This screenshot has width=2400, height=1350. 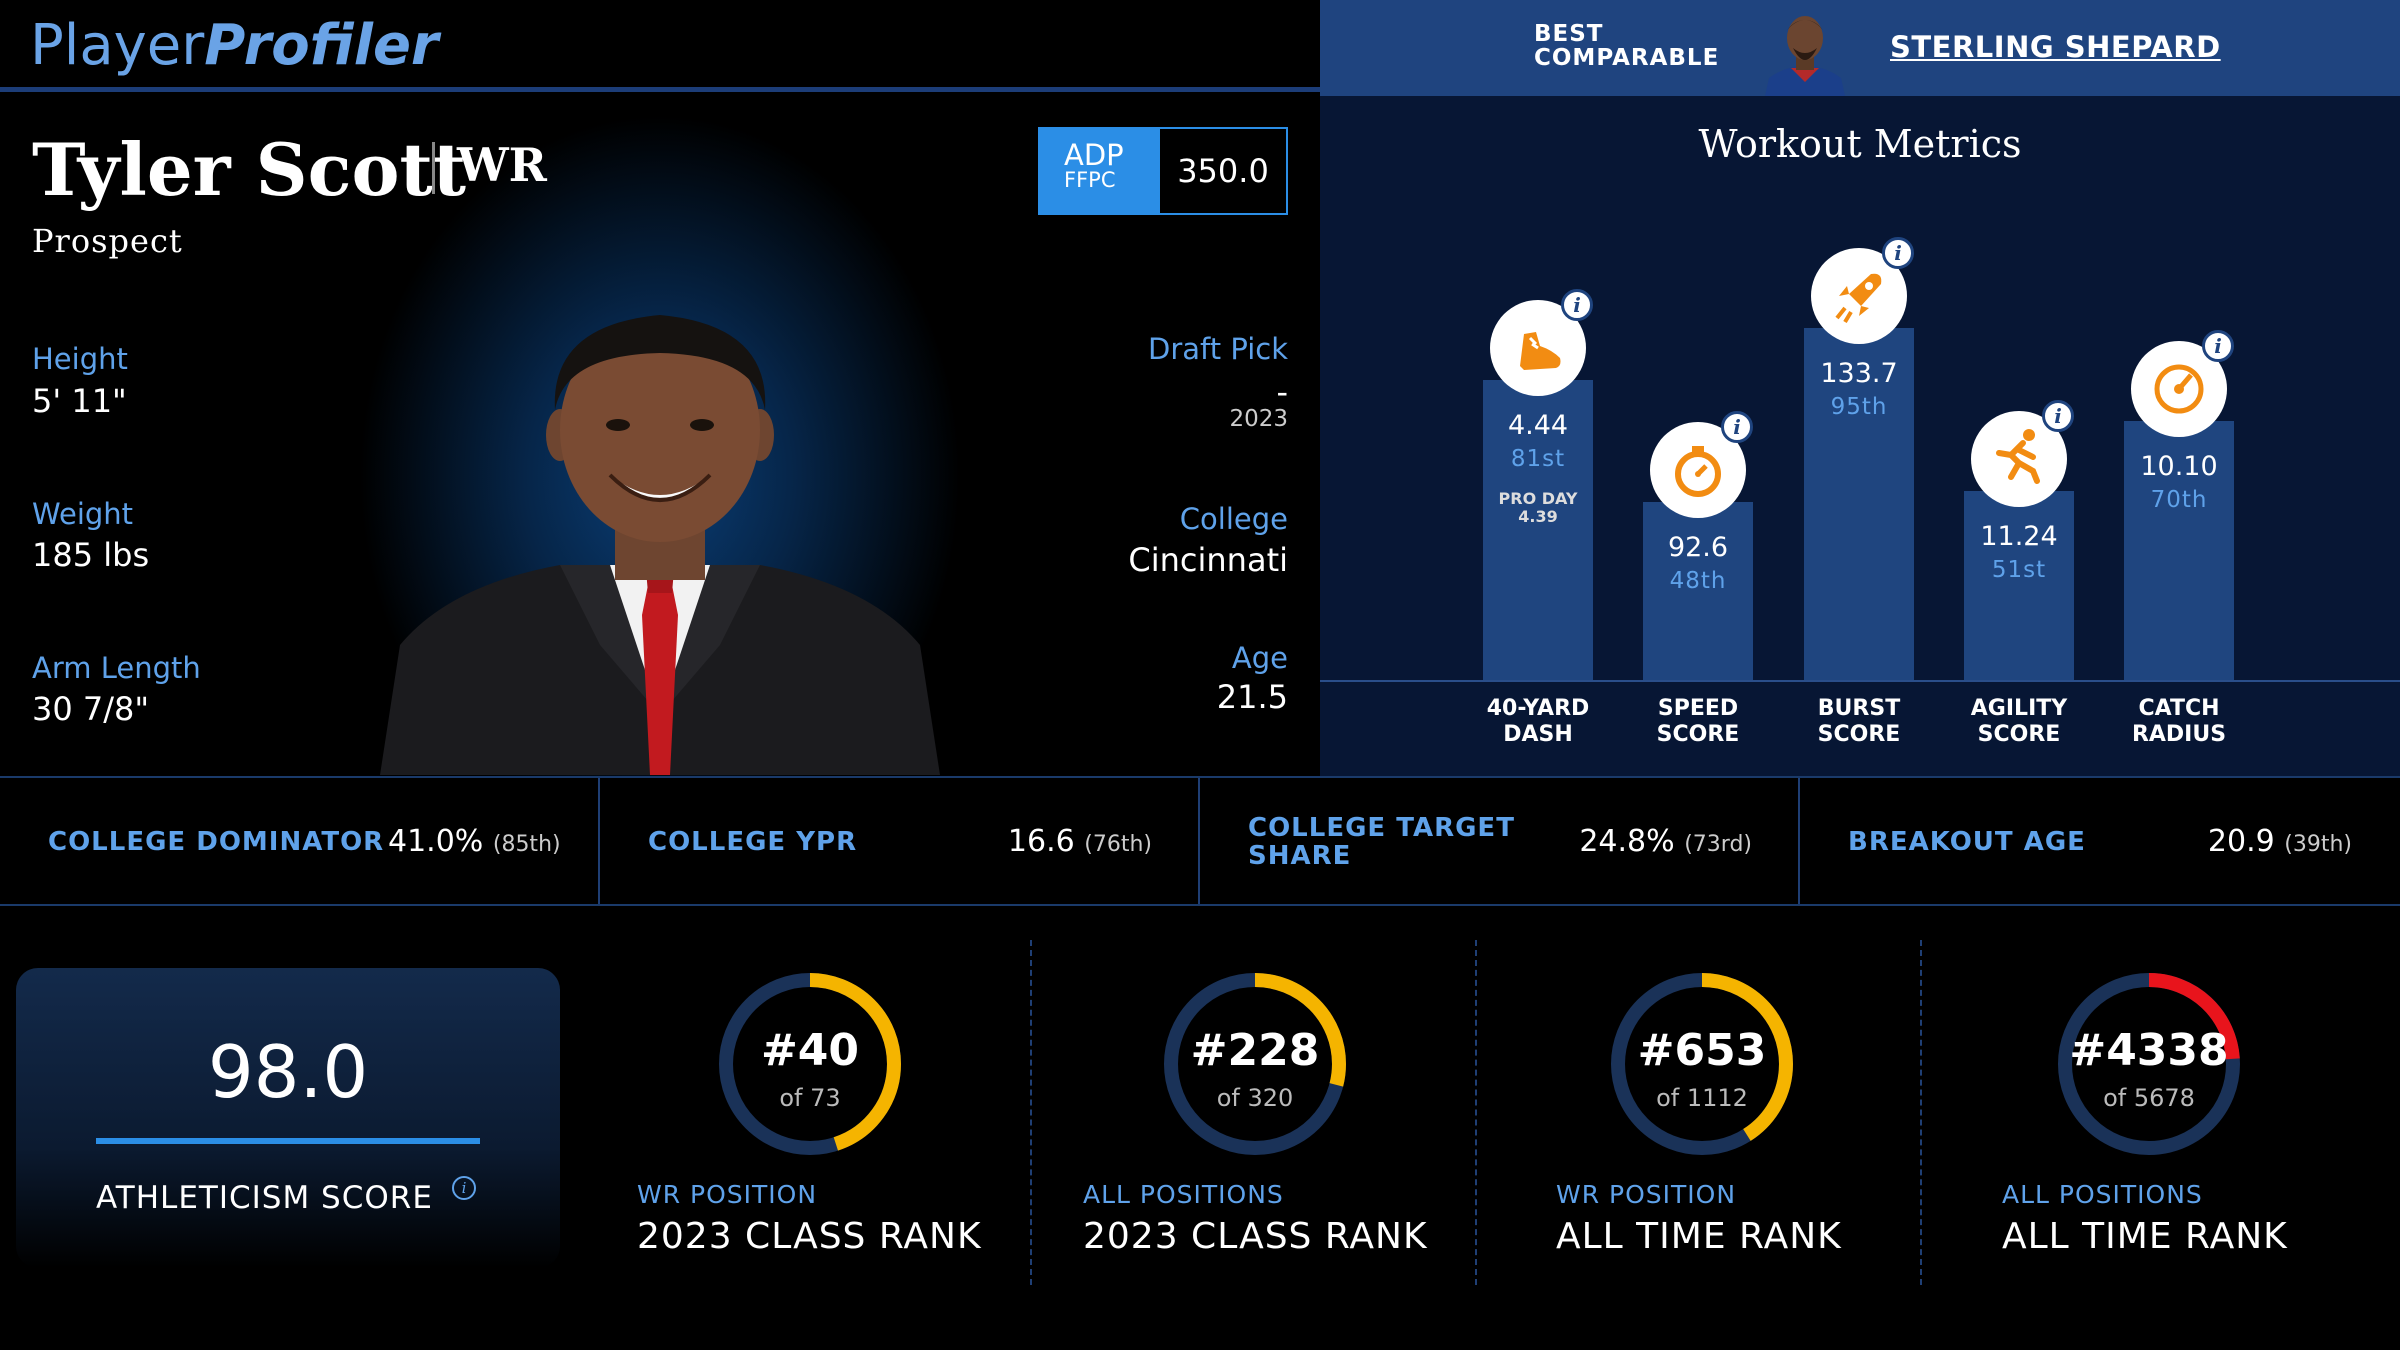 I want to click on athleticism-score-label: ATHLETICISM SCORE, so click(x=264, y=1198).